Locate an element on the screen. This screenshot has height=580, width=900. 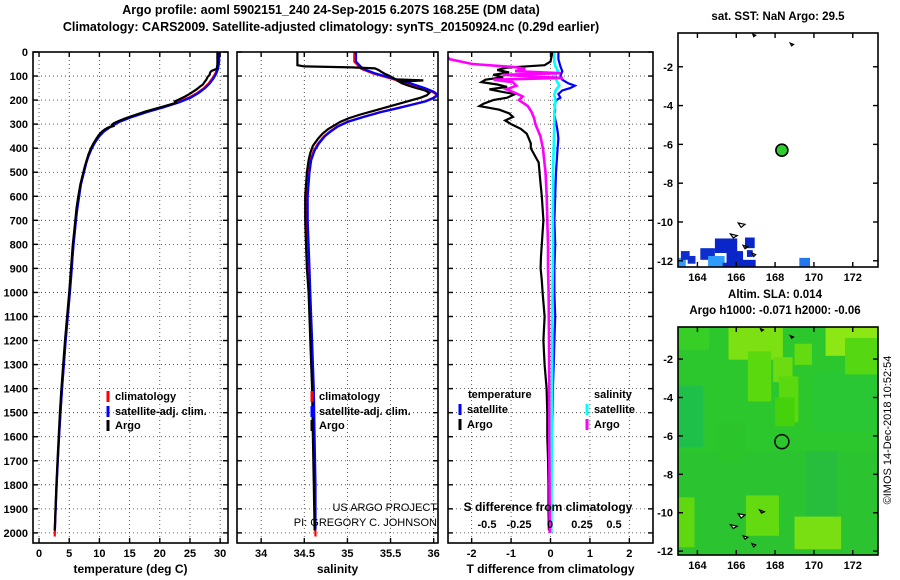
y-tick-label: 300 is located at coordinates (19, 125).